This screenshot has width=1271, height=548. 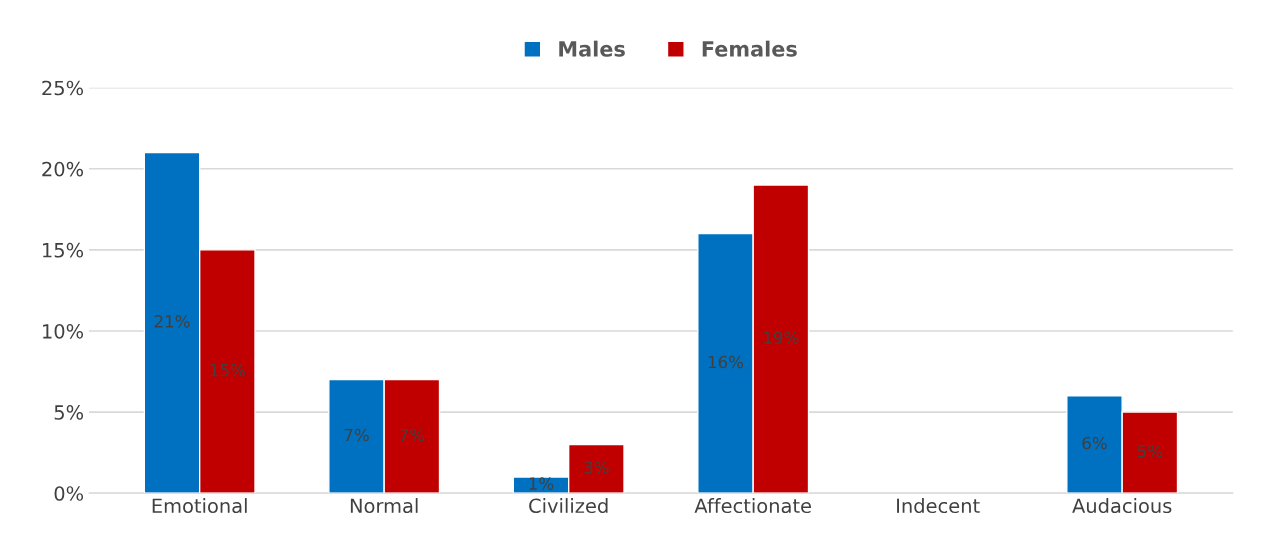 What do you see at coordinates (63, 331) in the screenshot?
I see `y-tick-label: 10%` at bounding box center [63, 331].